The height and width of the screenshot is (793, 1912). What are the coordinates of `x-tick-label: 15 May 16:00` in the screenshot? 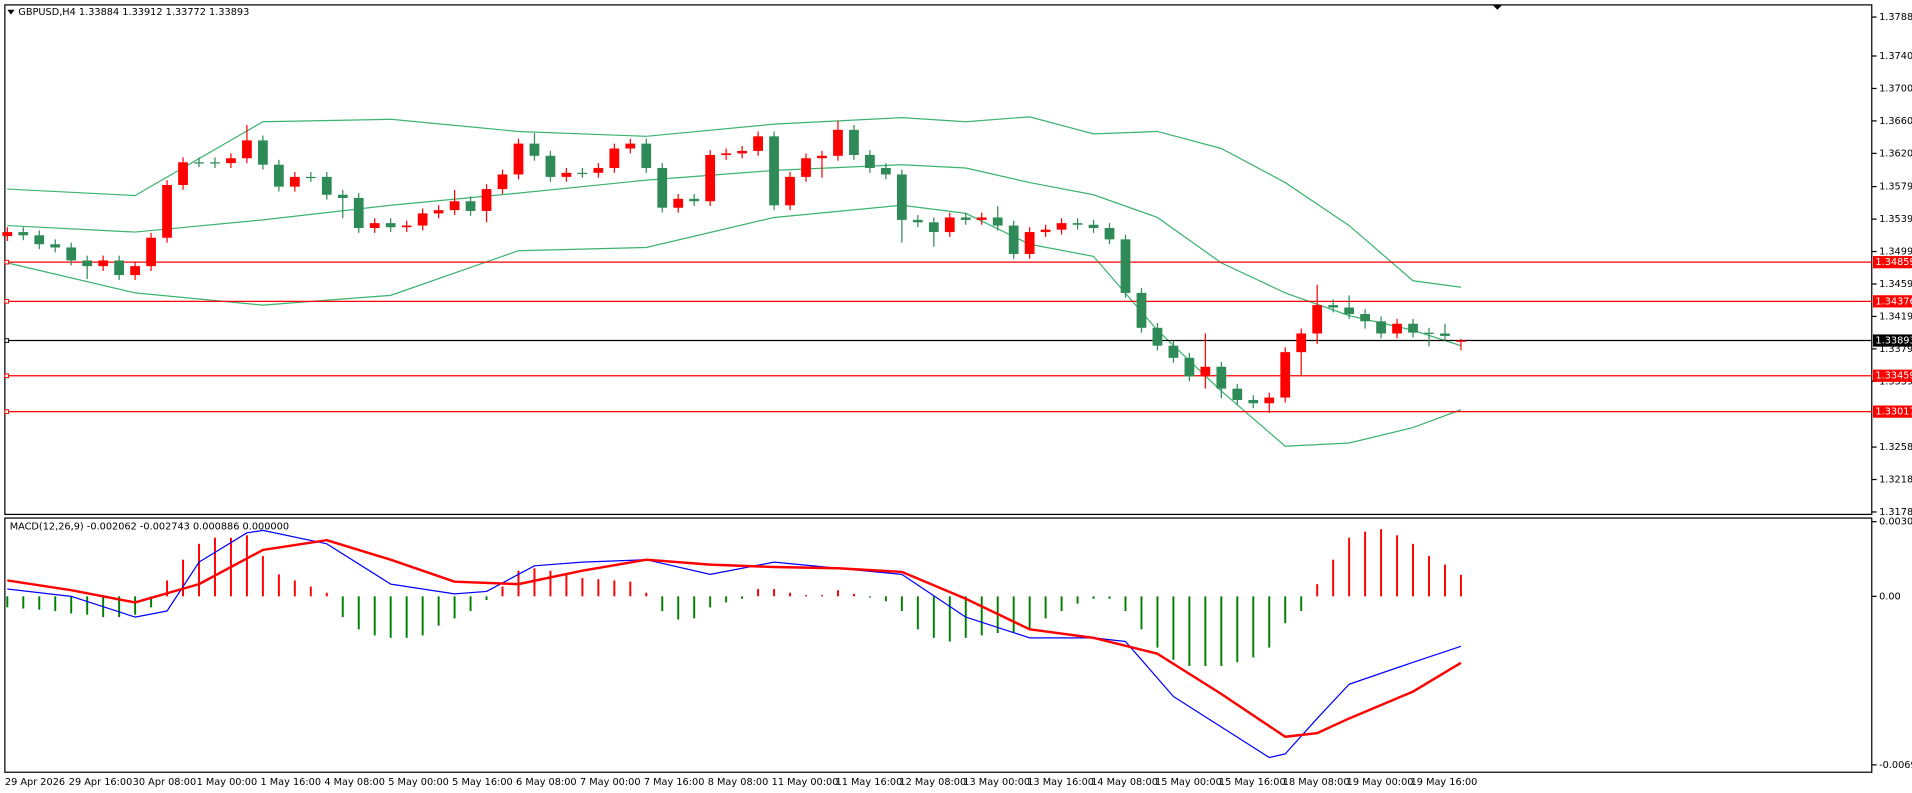 It's located at (1252, 782).